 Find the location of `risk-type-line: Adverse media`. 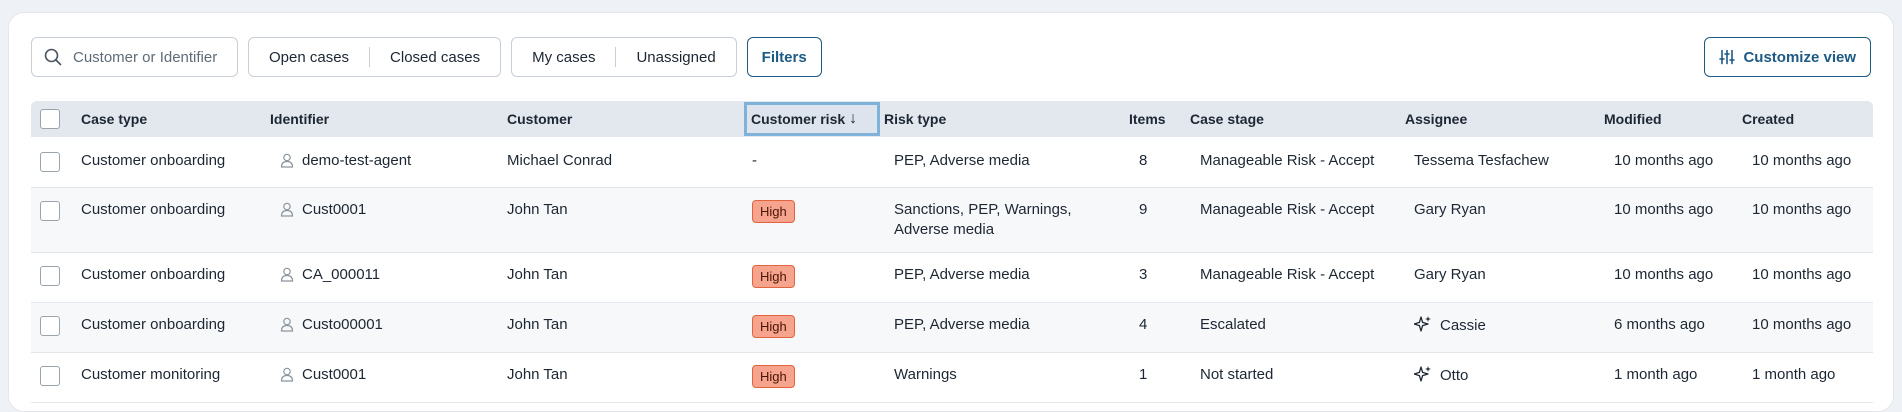

risk-type-line: Adverse media is located at coordinates (944, 229).